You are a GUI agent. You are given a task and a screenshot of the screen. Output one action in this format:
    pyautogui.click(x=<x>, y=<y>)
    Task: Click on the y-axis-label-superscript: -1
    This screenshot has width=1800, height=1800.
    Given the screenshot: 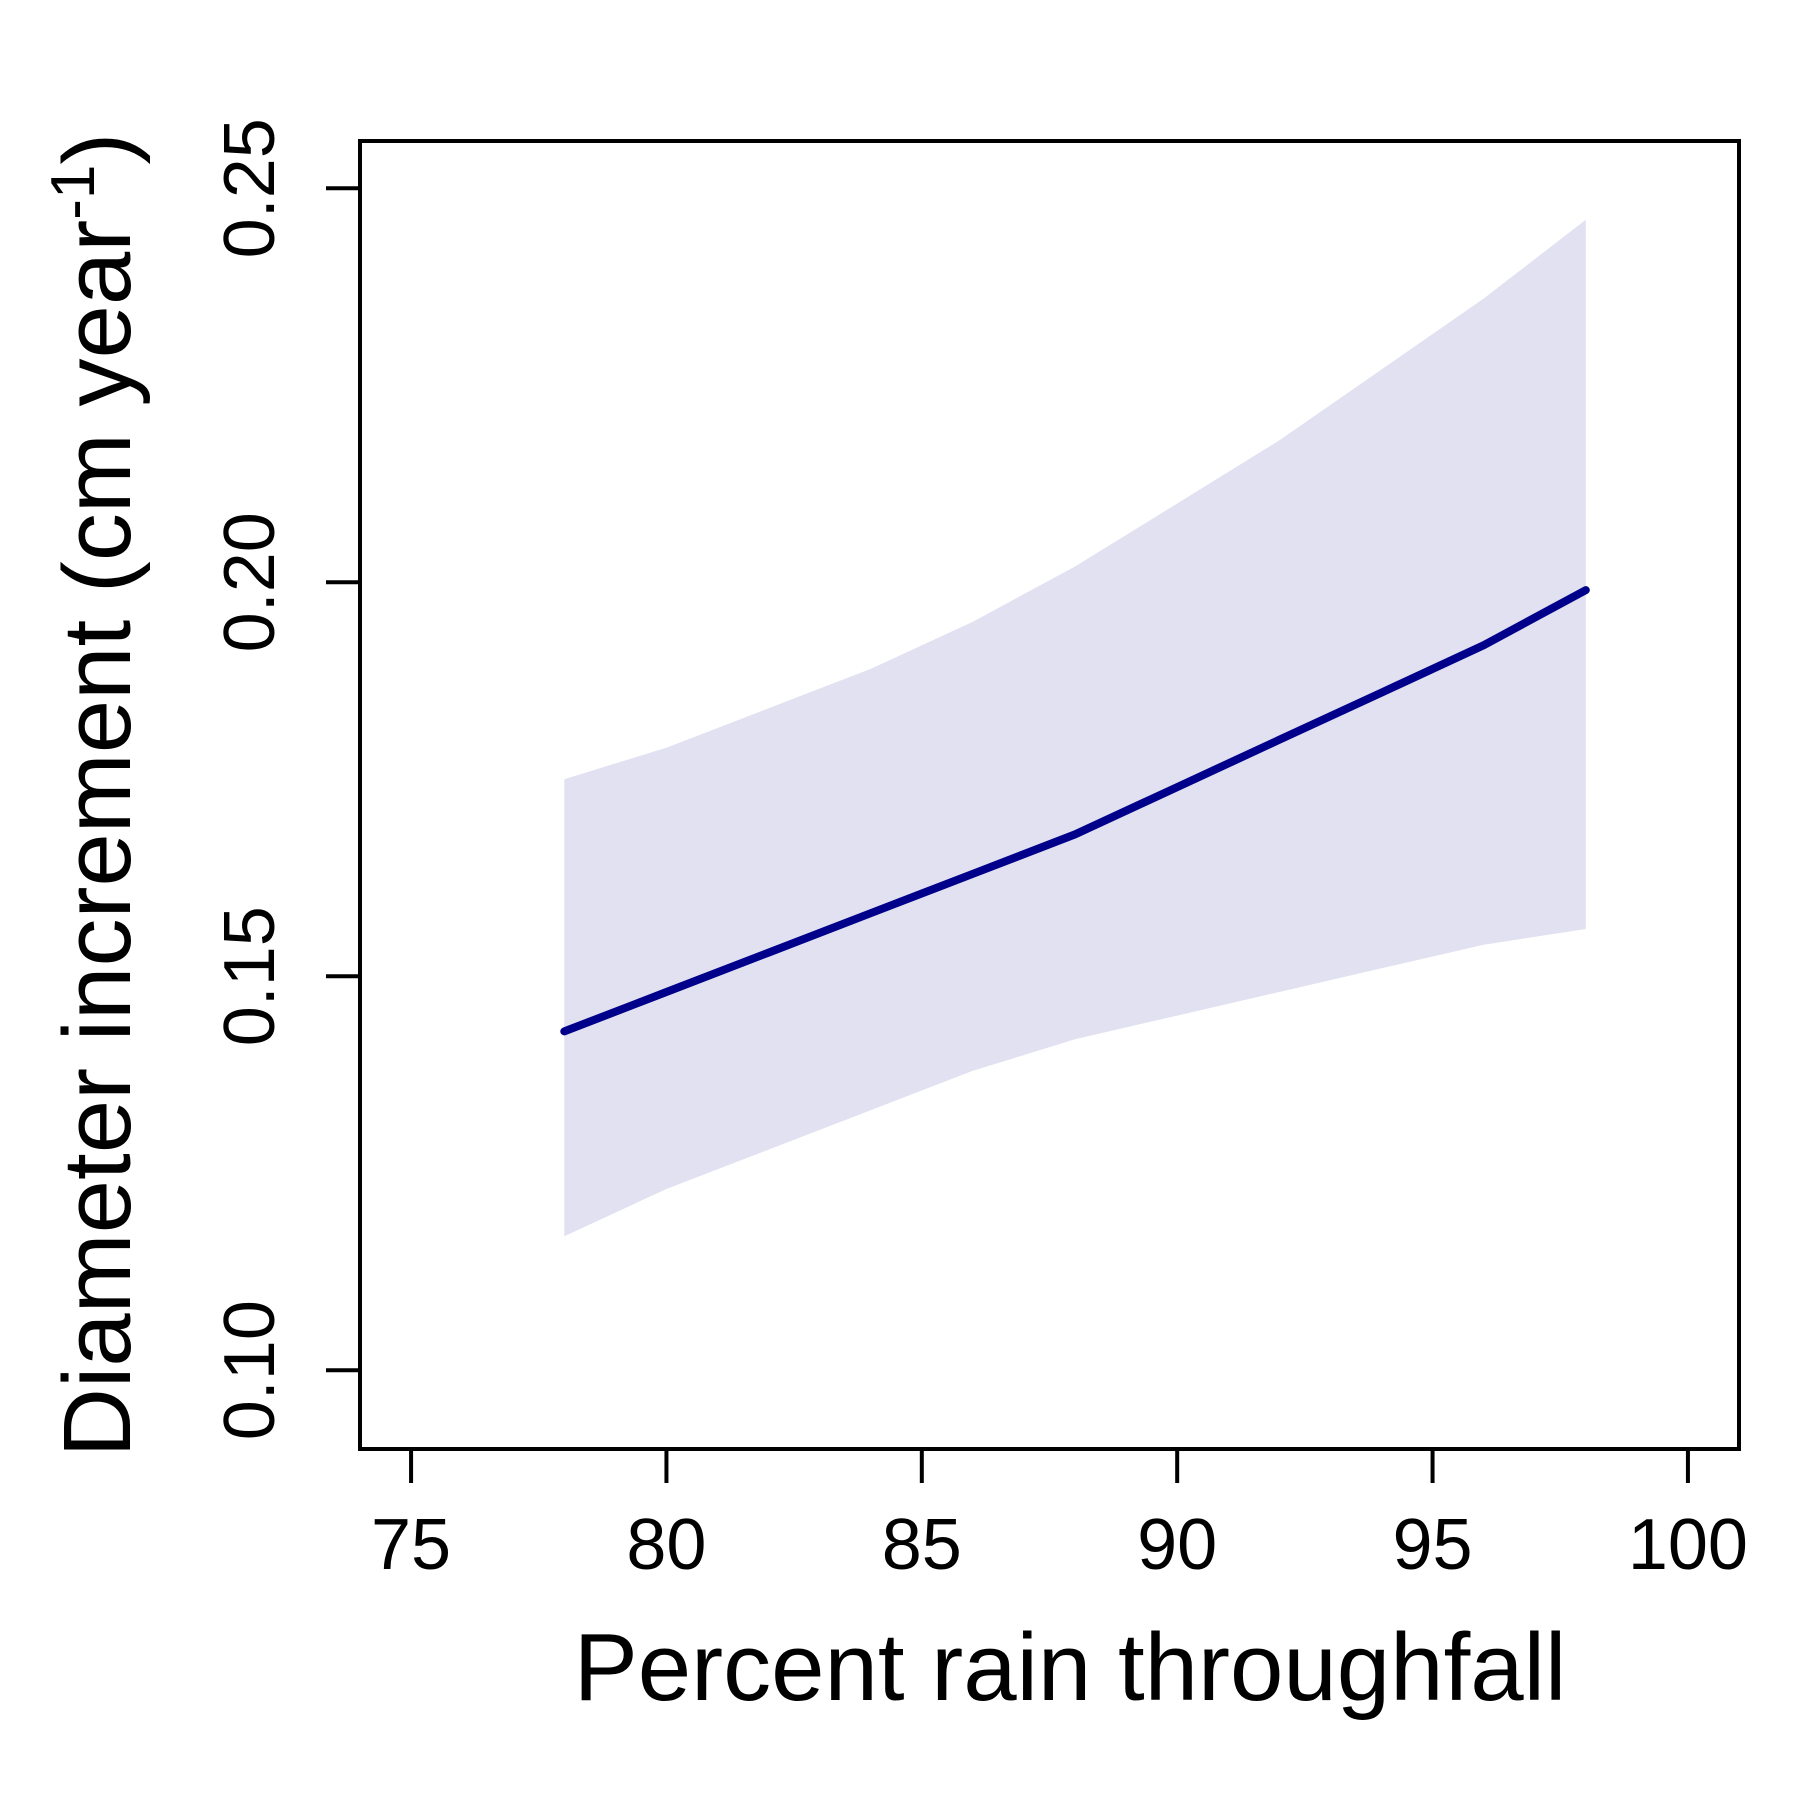 What is the action you would take?
    pyautogui.click(x=73, y=192)
    